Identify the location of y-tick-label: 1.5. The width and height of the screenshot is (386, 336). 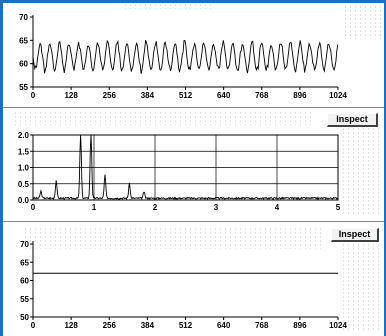
(24, 151).